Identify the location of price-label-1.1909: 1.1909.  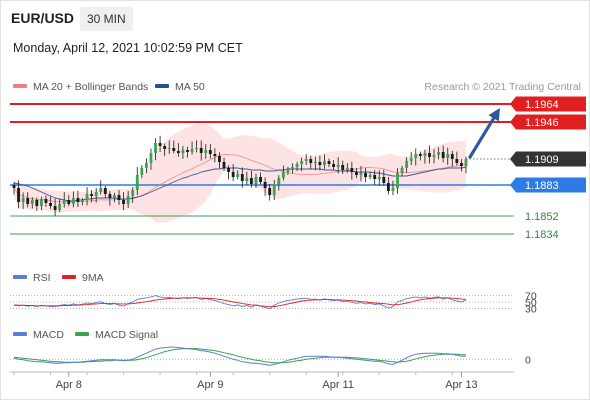
(548, 159).